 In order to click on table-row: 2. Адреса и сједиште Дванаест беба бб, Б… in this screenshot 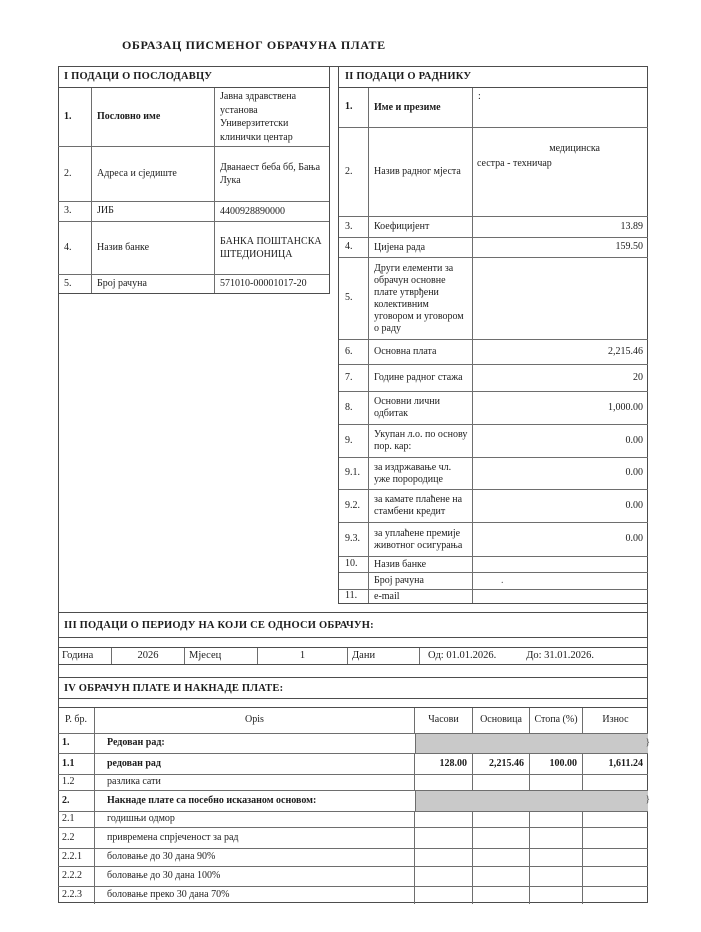, I will do `click(193, 174)`.